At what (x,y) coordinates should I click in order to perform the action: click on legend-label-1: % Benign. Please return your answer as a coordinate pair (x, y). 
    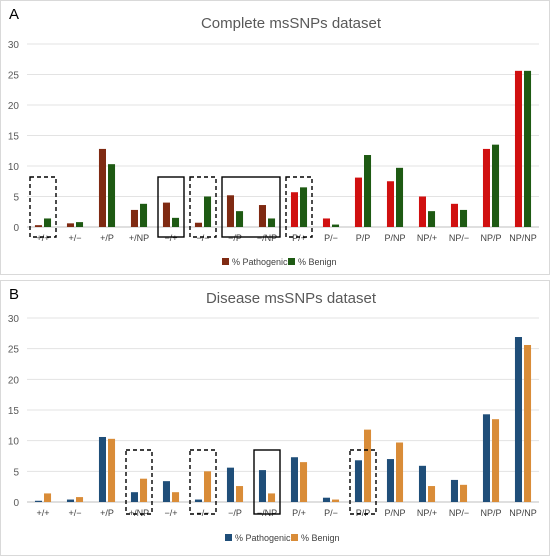
    Looking at the image, I should click on (317, 262).